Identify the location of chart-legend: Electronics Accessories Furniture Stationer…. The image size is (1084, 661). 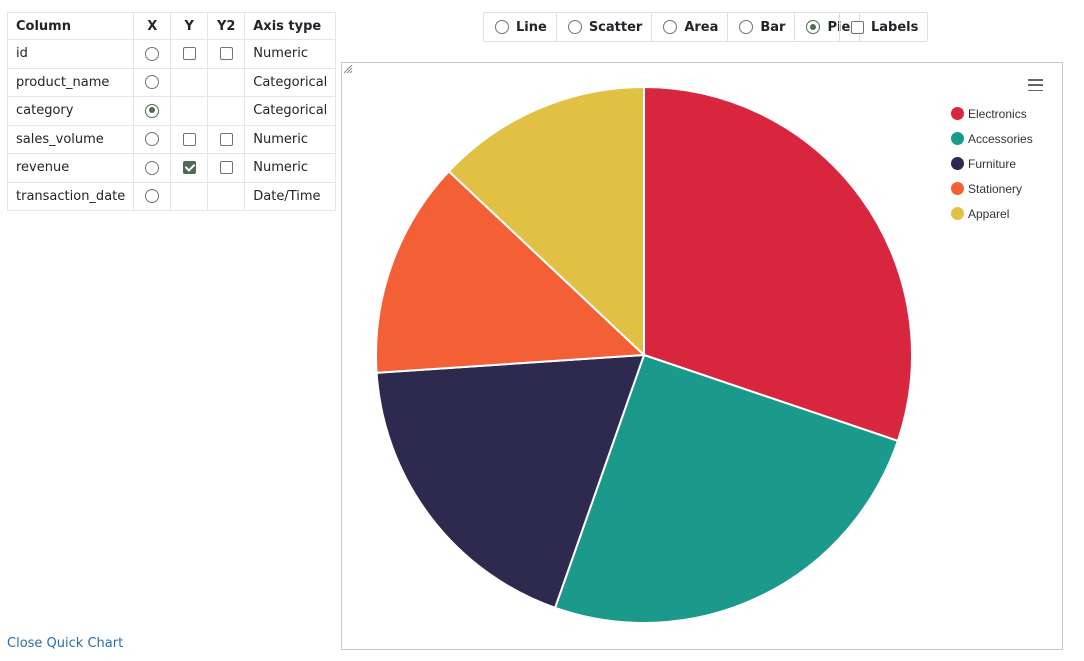
(992, 163).